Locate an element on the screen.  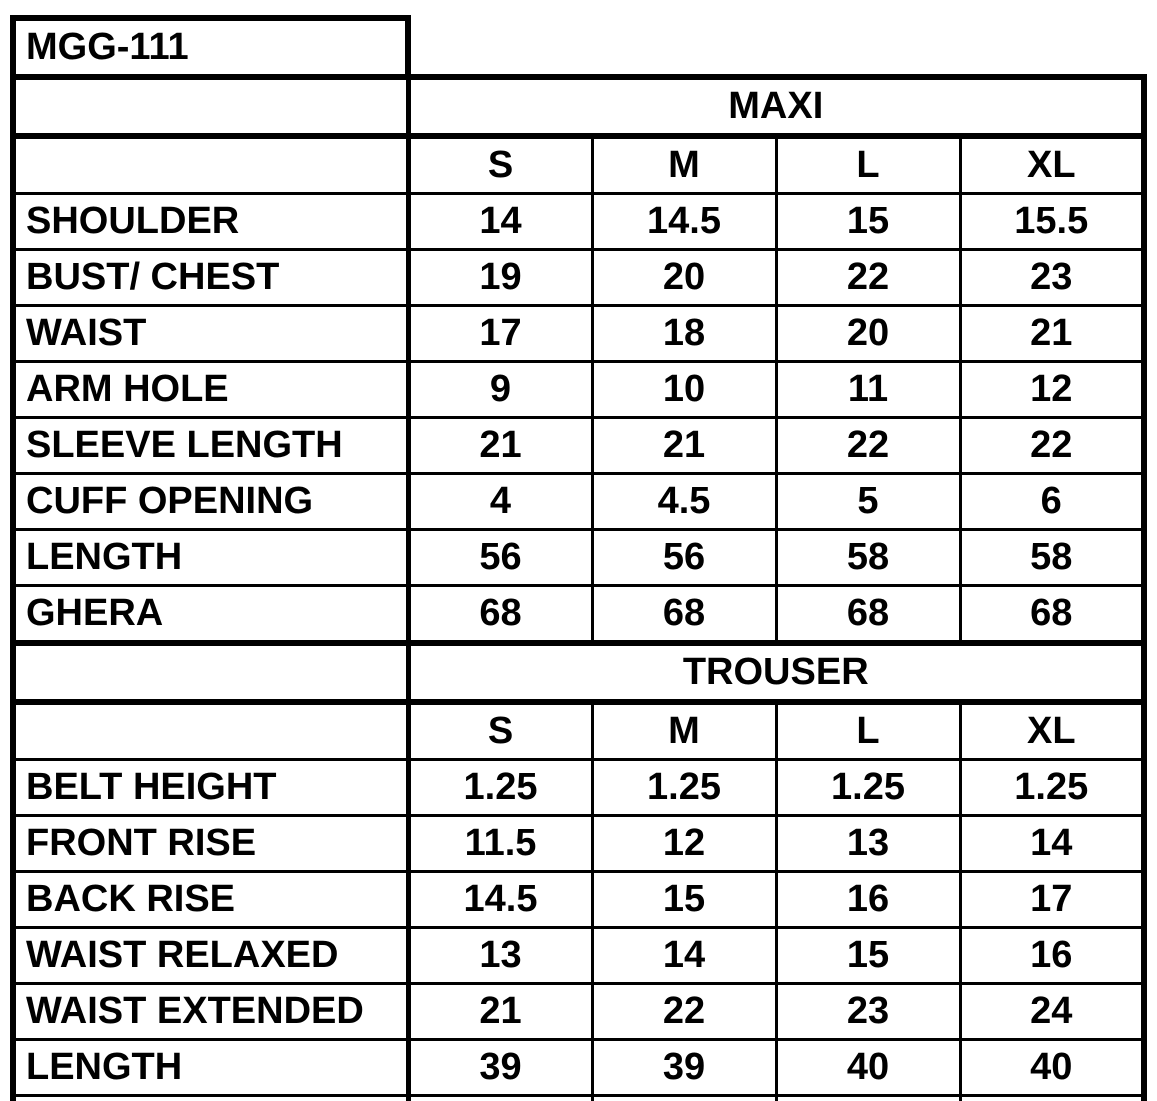
size-value-cell: 10 is located at coordinates (684, 389).